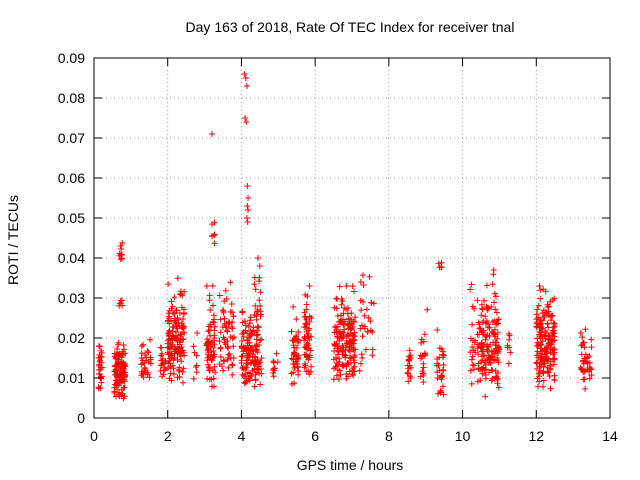 The width and height of the screenshot is (640, 480). I want to click on y-tick-label: 0.04, so click(71, 258).